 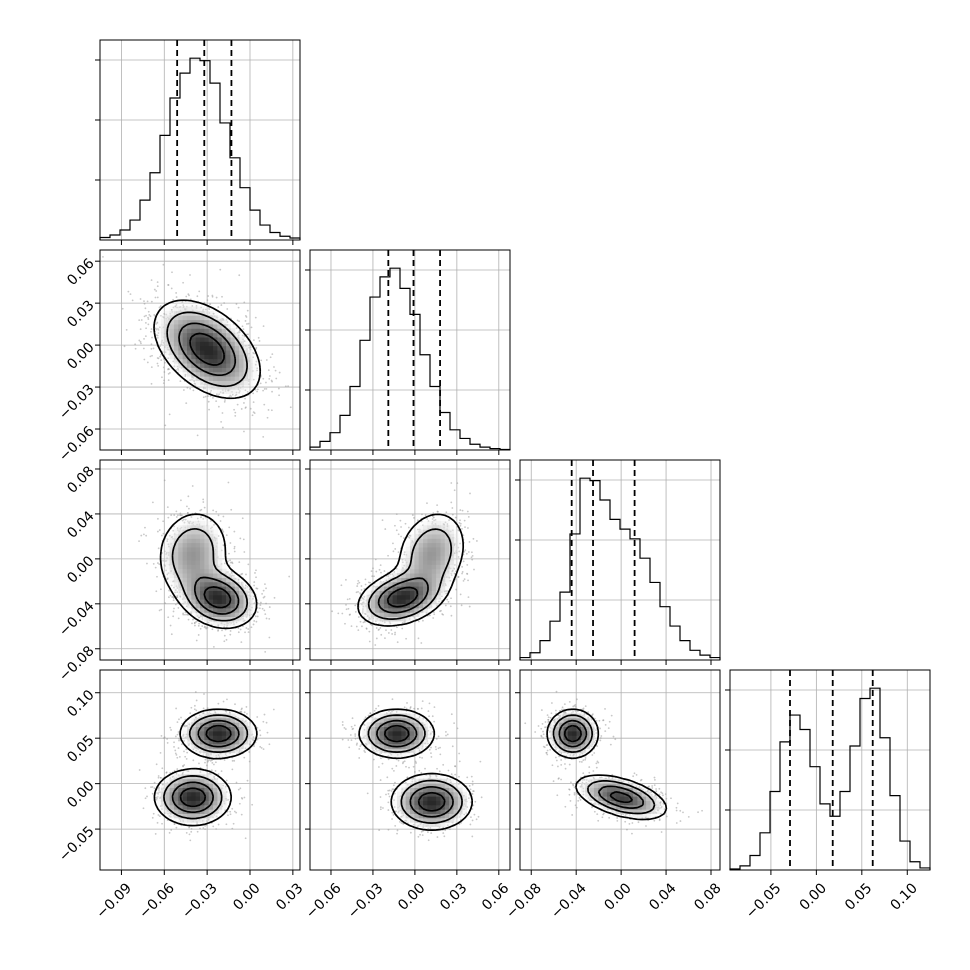 I want to click on panel-content, so click(x=200, y=350).